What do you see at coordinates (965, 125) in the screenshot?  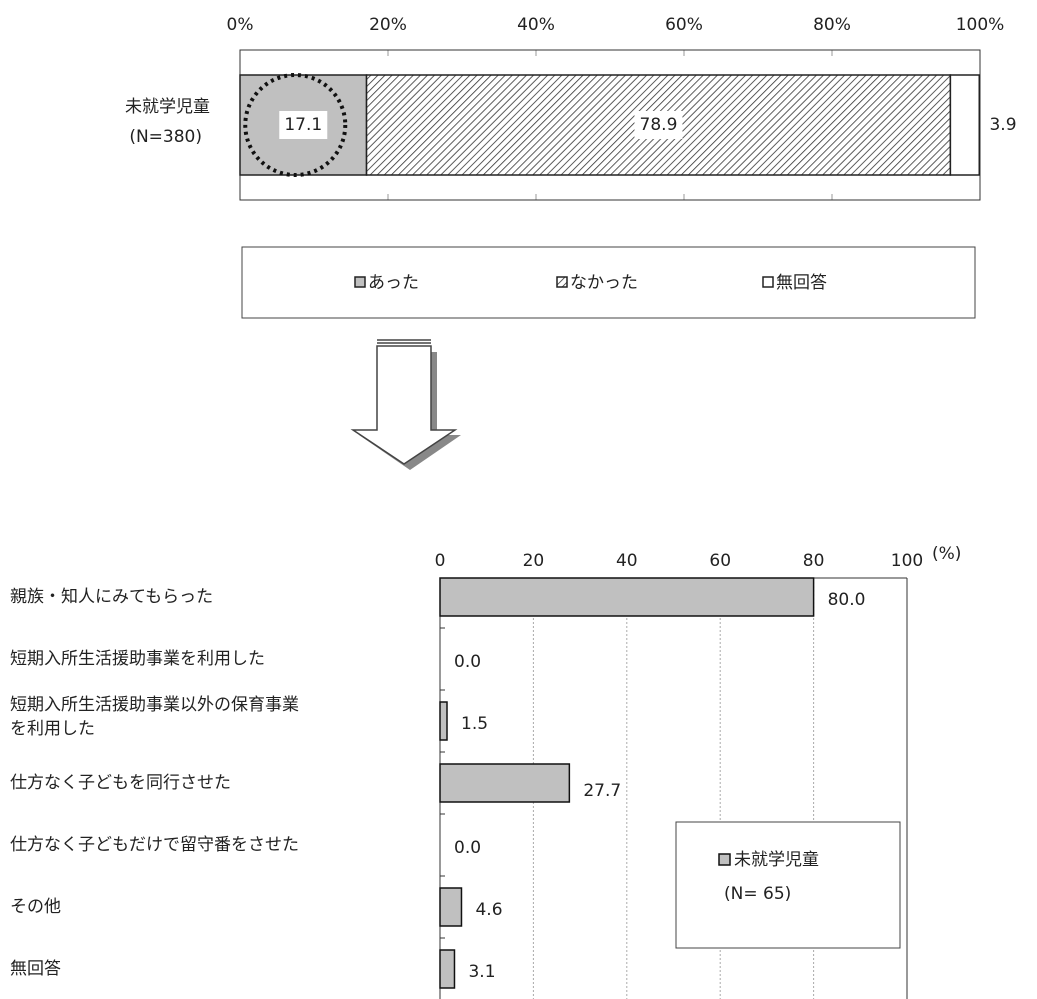 I see `bar-segment` at bounding box center [965, 125].